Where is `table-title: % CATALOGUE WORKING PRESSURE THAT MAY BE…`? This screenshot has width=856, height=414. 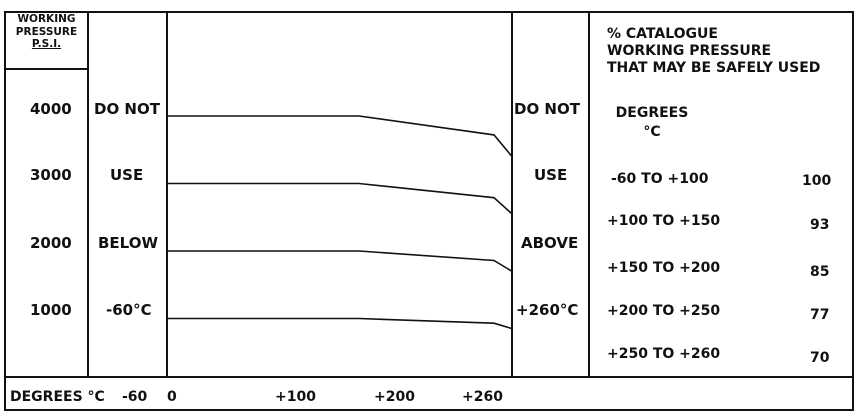
table-title: % CATALOGUE WORKING PRESSURE THAT MAY BE… is located at coordinates (713, 51).